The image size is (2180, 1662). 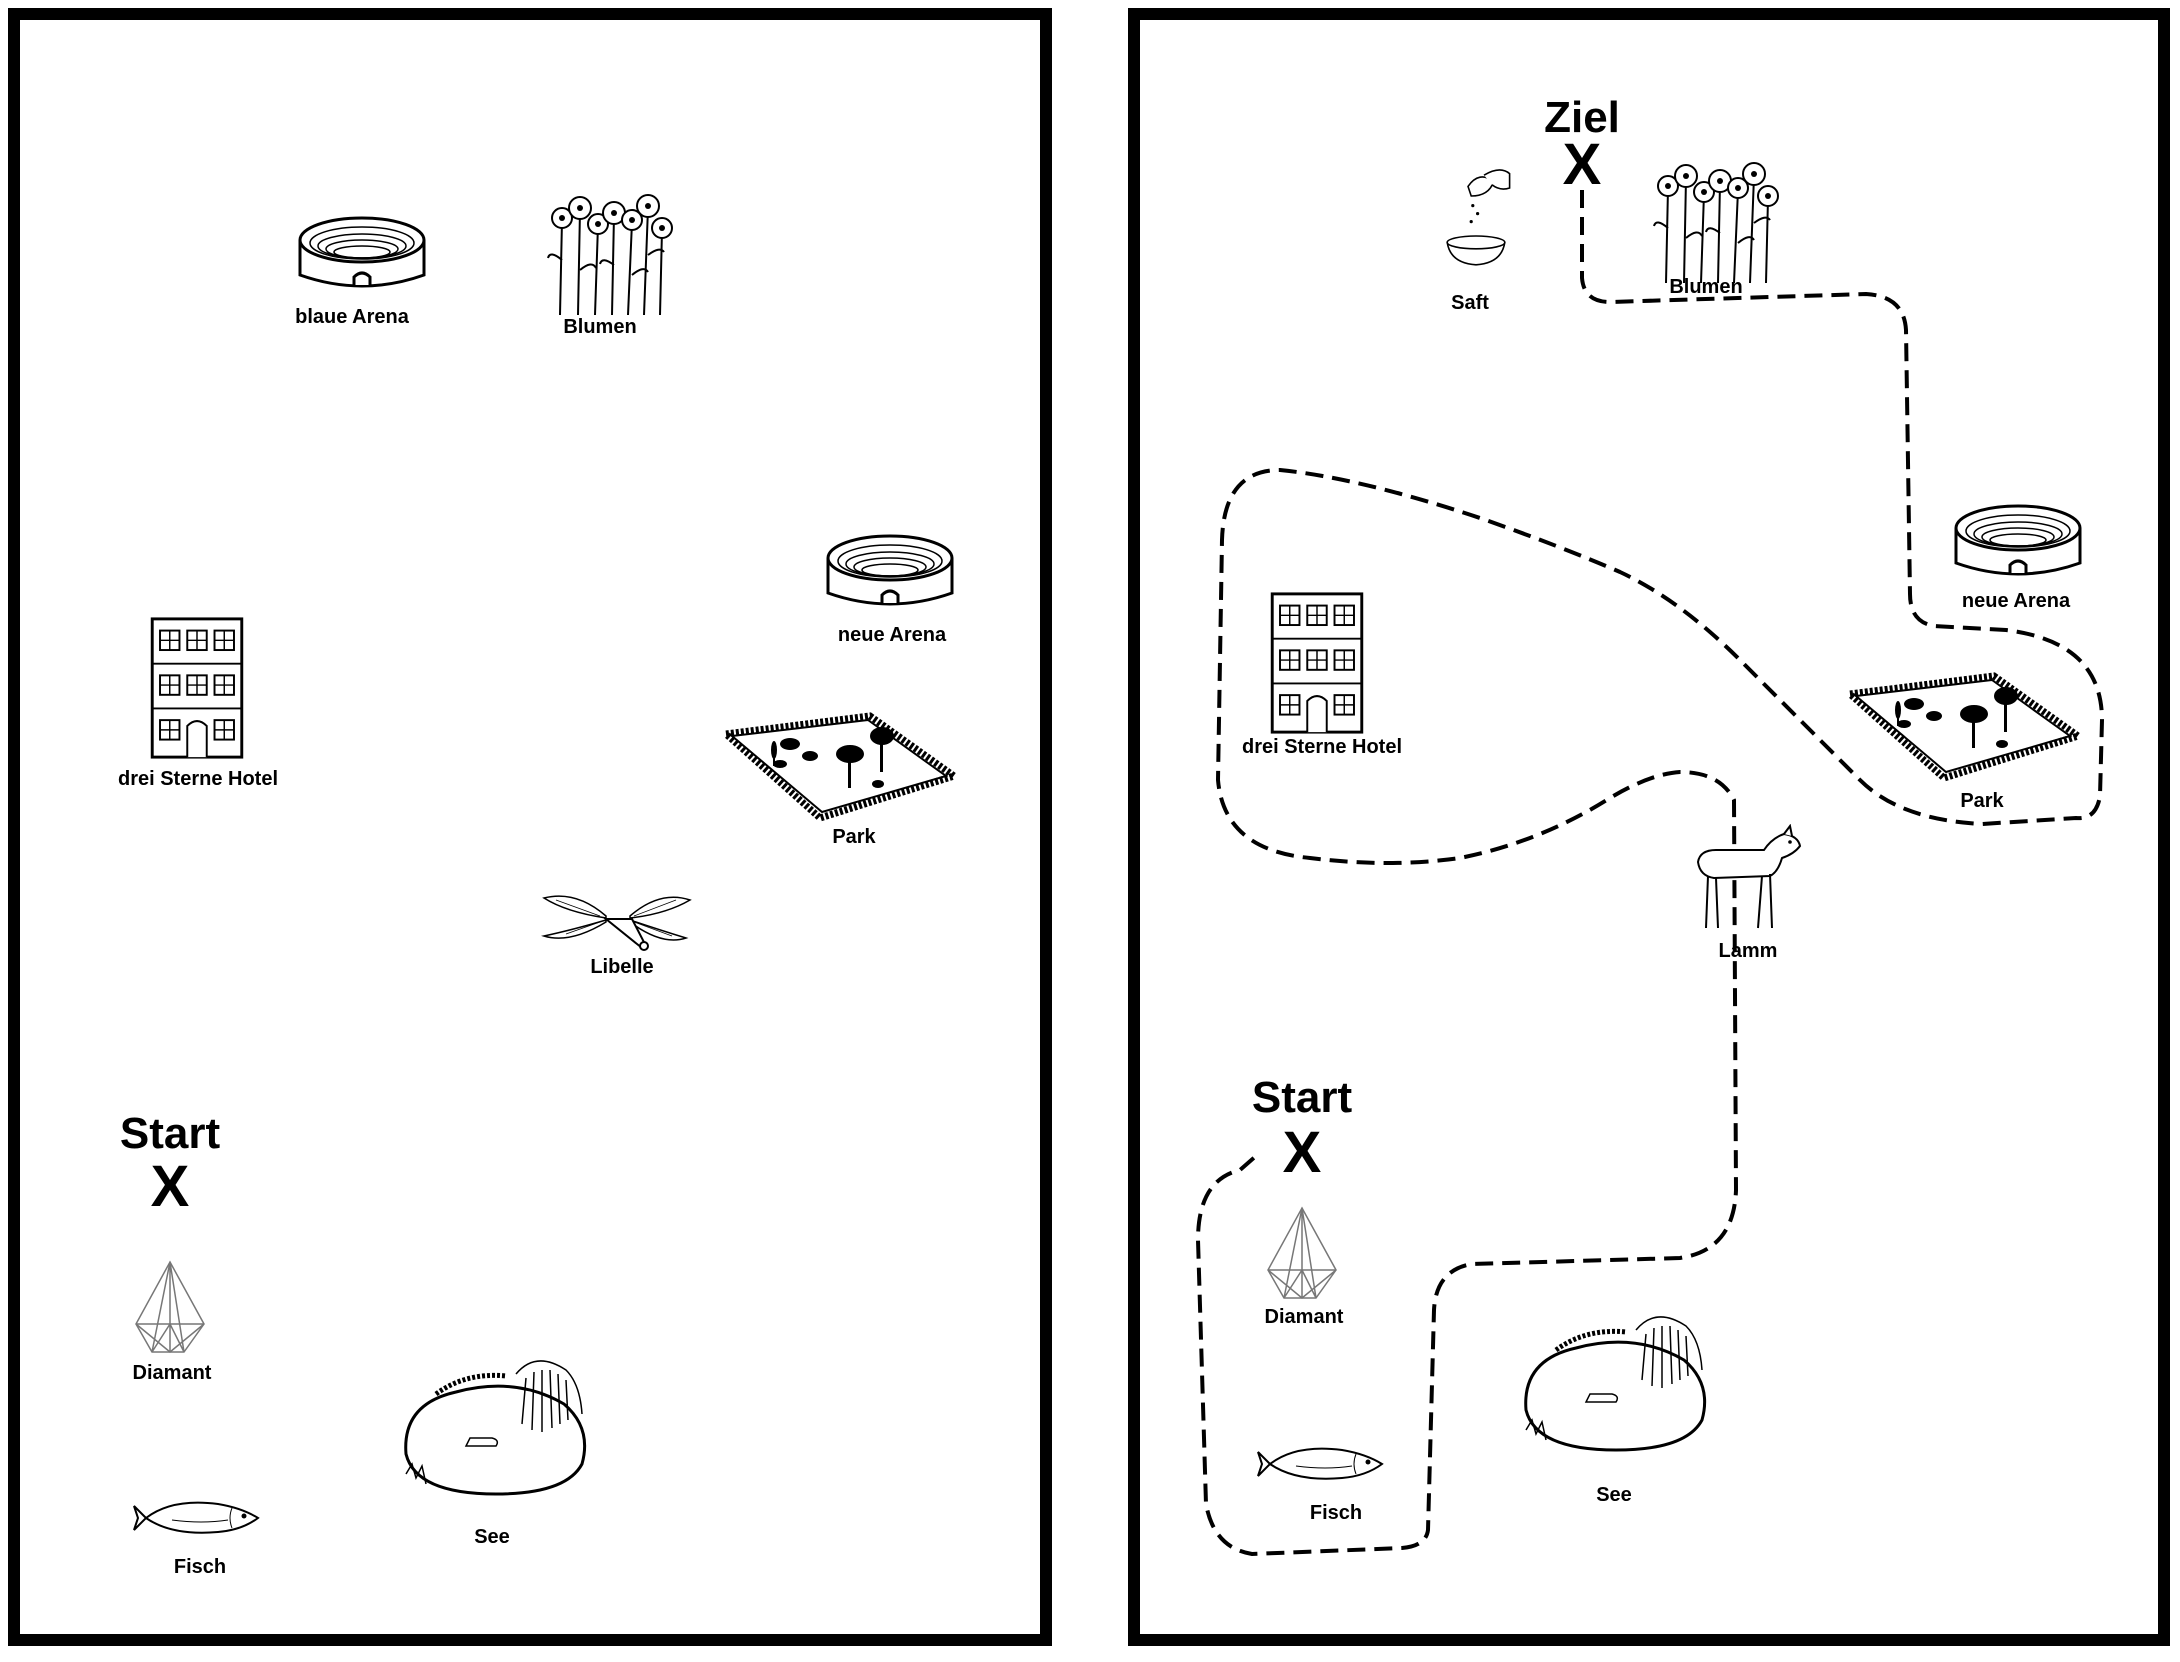 What do you see at coordinates (1748, 951) in the screenshot?
I see `label-lamb: Lamm` at bounding box center [1748, 951].